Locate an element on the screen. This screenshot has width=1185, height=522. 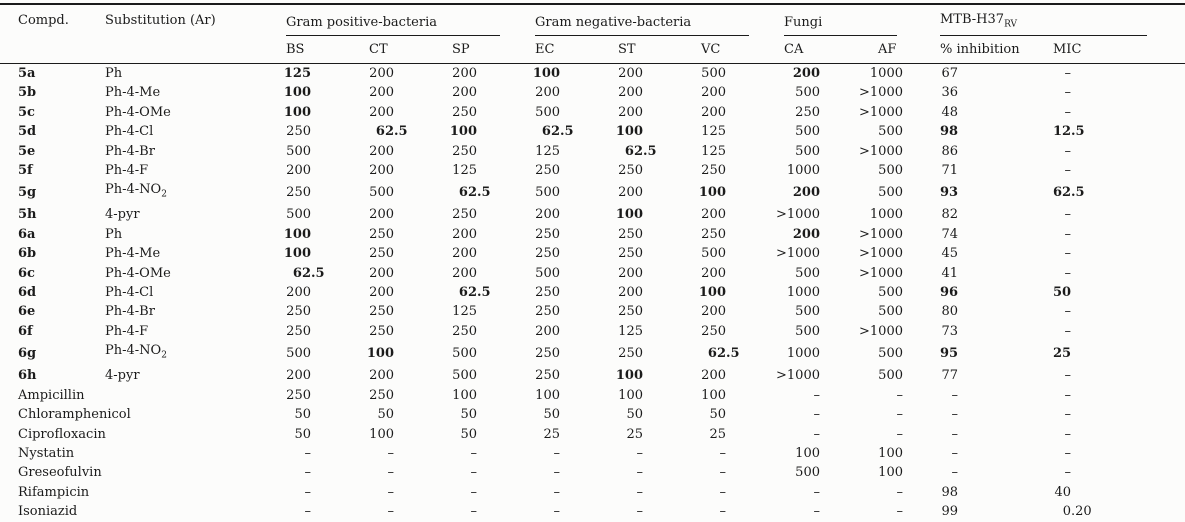
table-row: 6d Ph-4-Cl 200 200 62.5 250 200 100 1000 500 96 50 is located at coordinates (592, 292).